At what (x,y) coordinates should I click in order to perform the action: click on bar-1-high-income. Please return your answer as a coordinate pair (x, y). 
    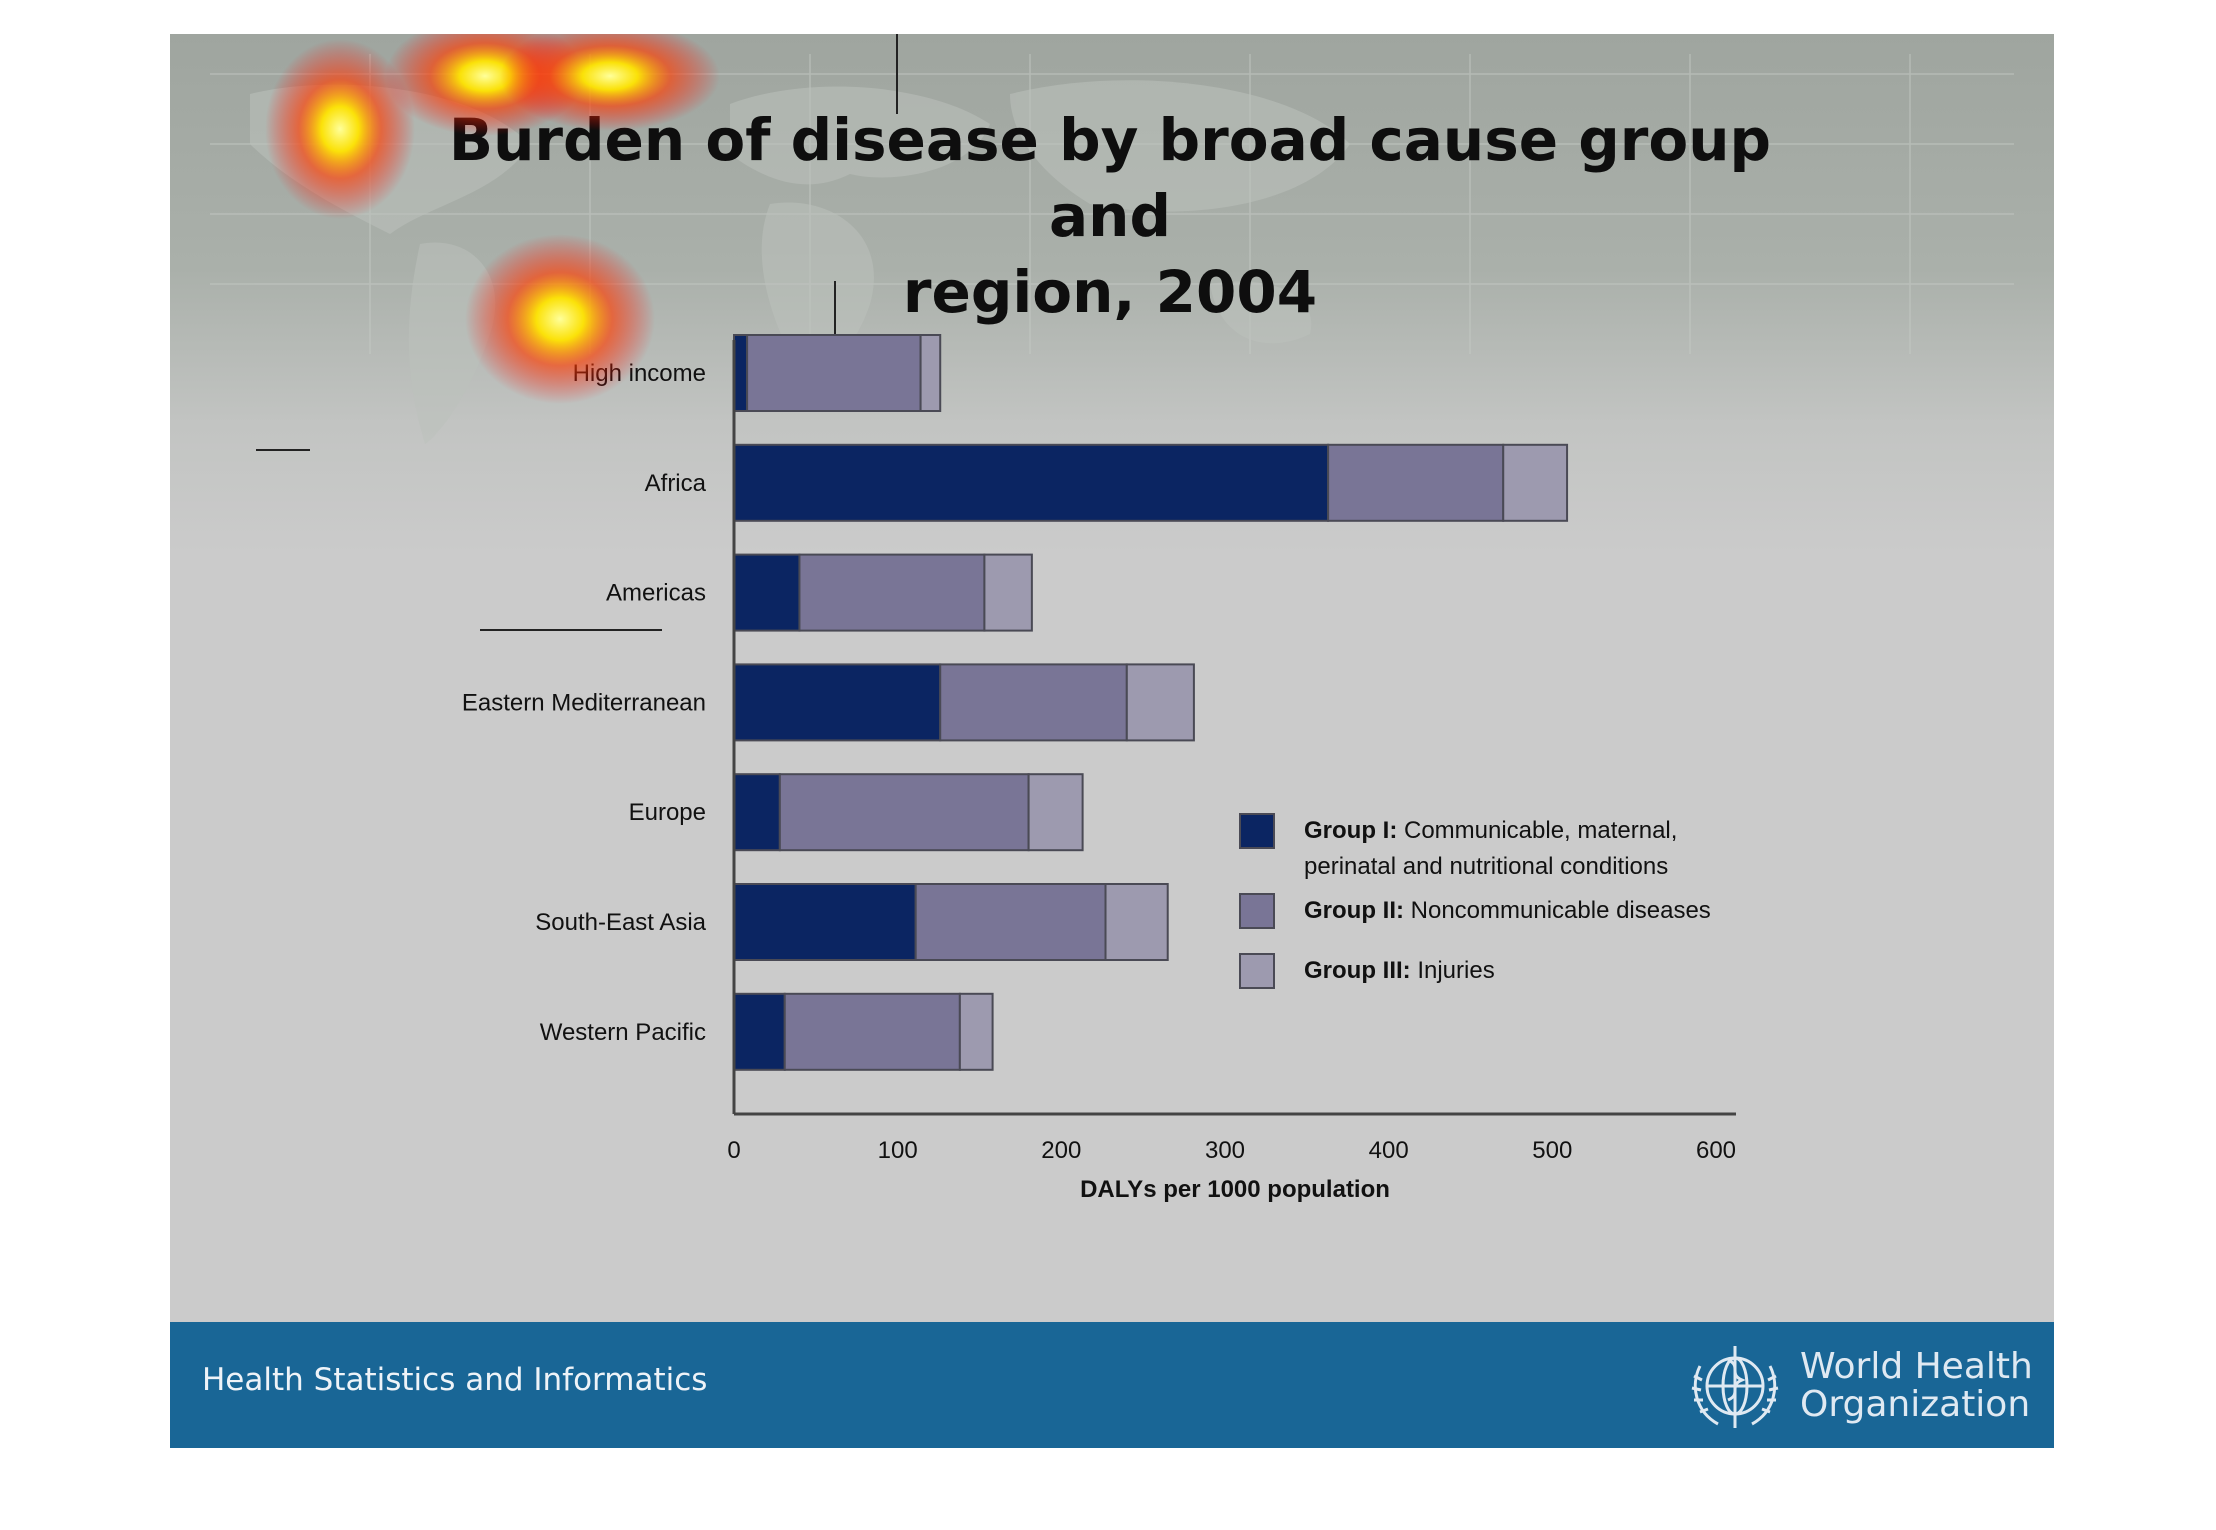
    Looking at the image, I should click on (741, 373).